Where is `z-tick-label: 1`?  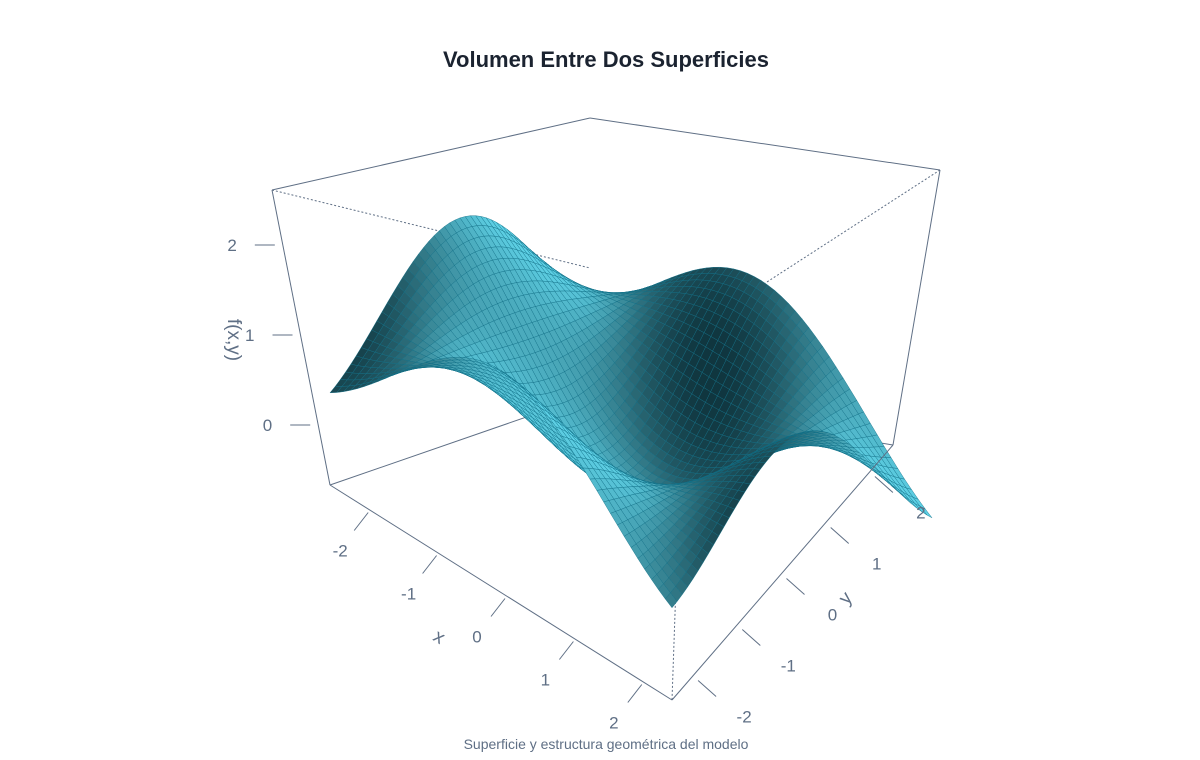 z-tick-label: 1 is located at coordinates (249, 335).